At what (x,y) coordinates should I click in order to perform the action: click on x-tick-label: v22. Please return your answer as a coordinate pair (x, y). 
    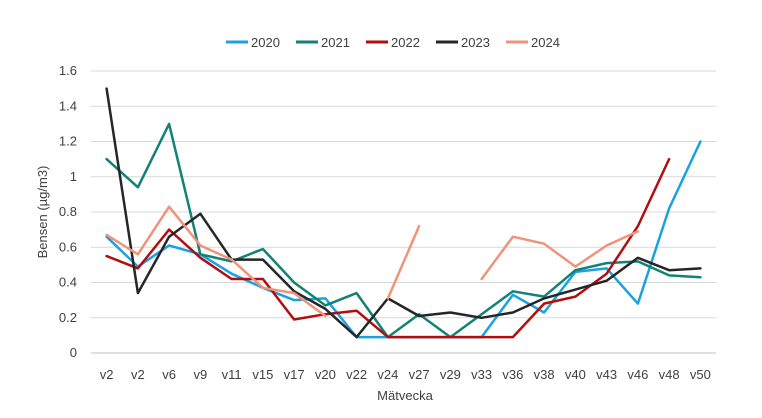
    Looking at the image, I should click on (356, 374).